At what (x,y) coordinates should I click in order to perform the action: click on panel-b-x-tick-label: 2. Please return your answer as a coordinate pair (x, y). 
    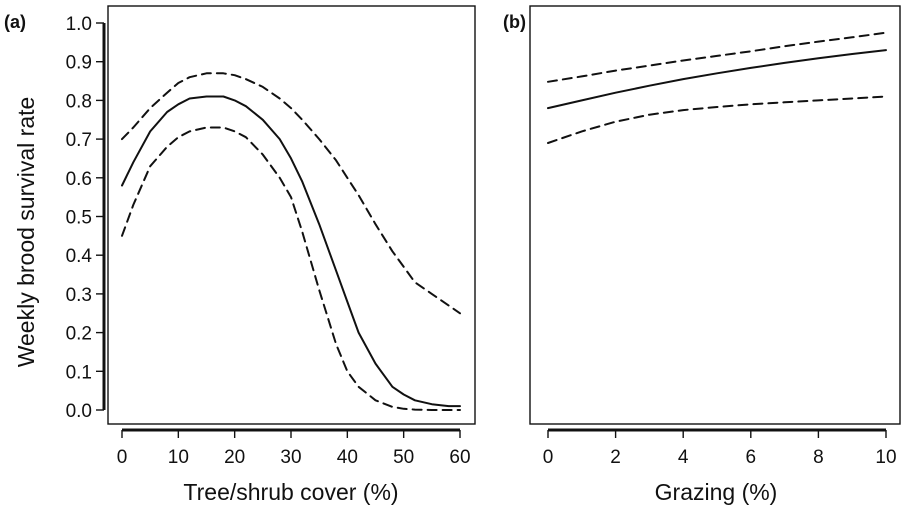
    Looking at the image, I should click on (615, 457).